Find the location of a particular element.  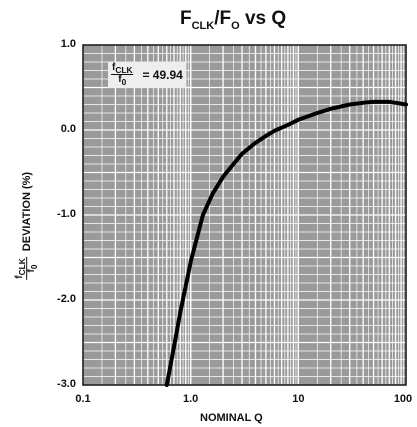

x-tick-label: 1.0 is located at coordinates (191, 399).